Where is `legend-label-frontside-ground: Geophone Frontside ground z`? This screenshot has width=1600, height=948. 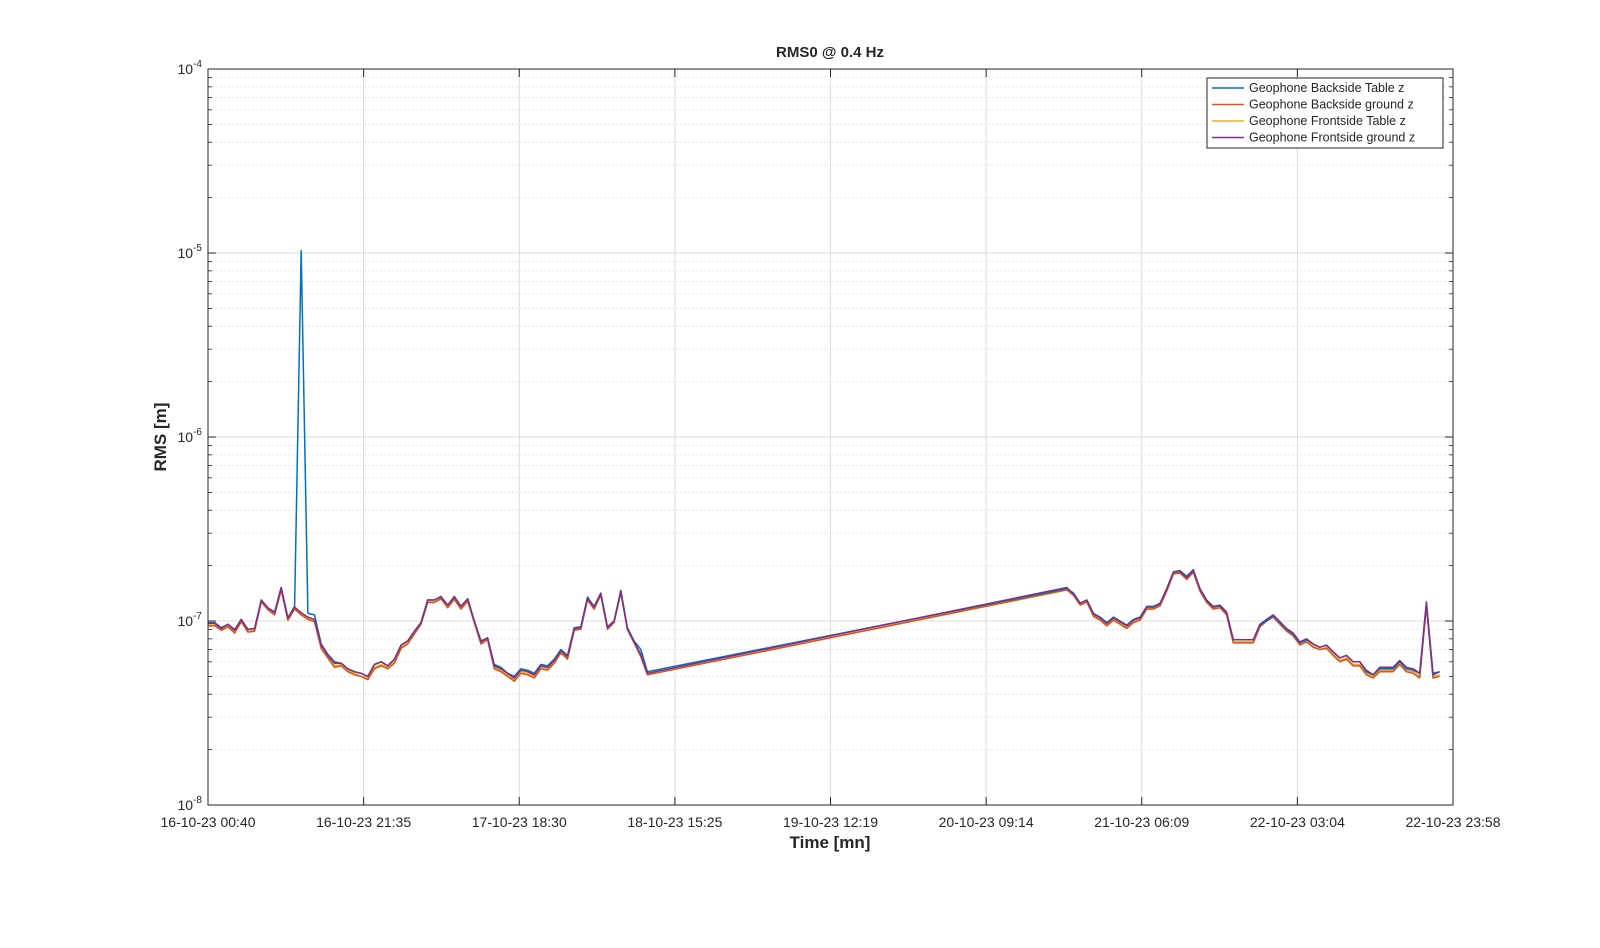
legend-label-frontside-ground: Geophone Frontside ground z is located at coordinates (1332, 138).